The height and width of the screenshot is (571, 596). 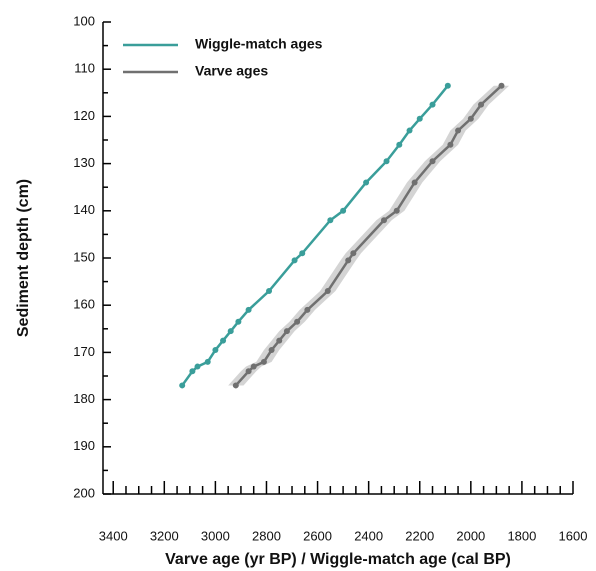 What do you see at coordinates (113, 535) in the screenshot?
I see `x-tick-label: 3400` at bounding box center [113, 535].